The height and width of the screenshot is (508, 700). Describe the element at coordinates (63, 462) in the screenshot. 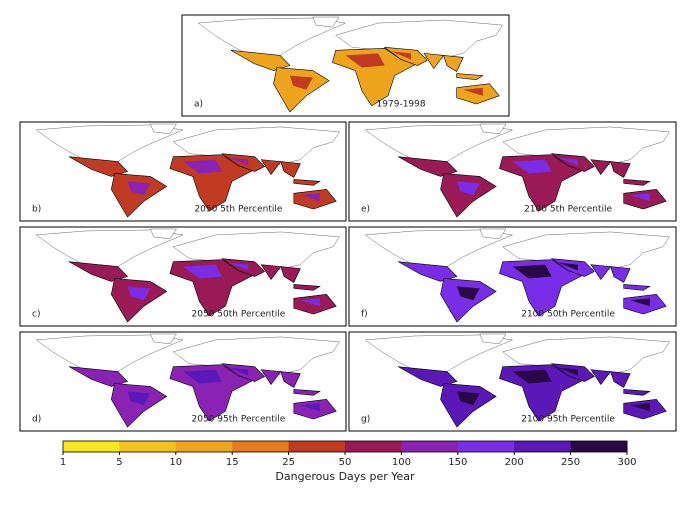

I see `colorbar-tick-label: 1` at that location.